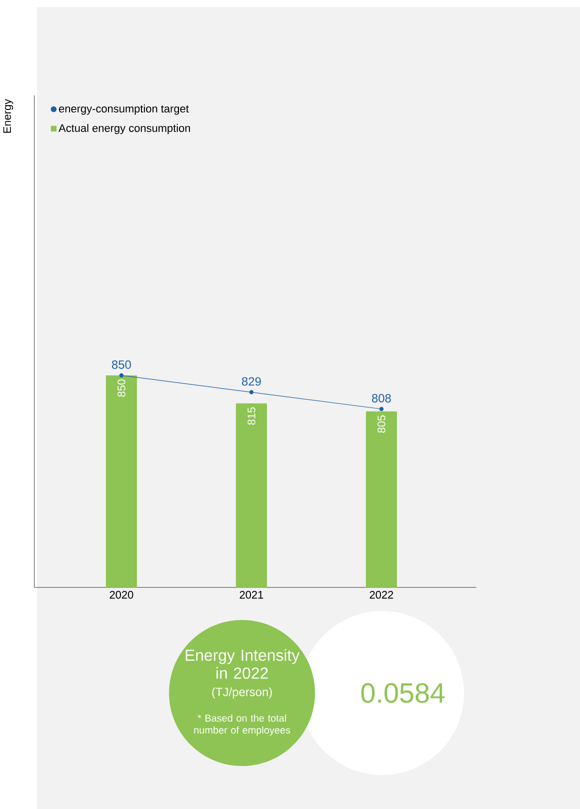  I want to click on text: 0.0584, so click(403, 693).